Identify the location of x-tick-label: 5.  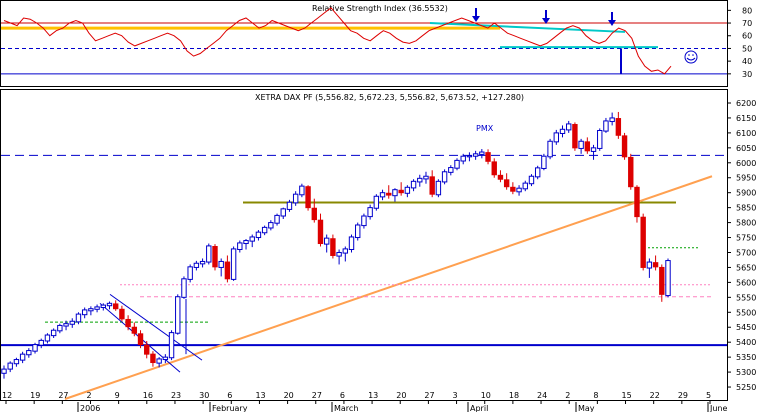
(708, 395).